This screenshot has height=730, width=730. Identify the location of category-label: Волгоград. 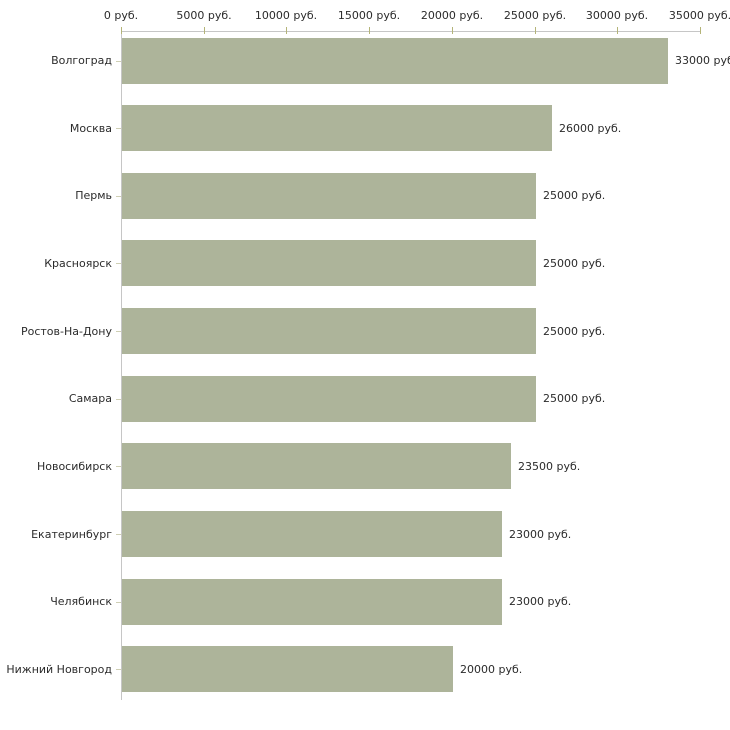
(81, 60).